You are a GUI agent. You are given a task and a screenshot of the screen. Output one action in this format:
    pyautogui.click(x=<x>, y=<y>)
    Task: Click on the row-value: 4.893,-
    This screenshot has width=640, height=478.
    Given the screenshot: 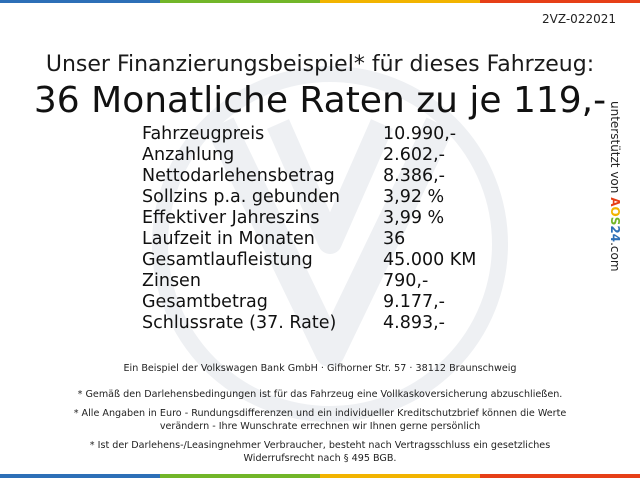 What is the action you would take?
    pyautogui.click(x=414, y=323)
    